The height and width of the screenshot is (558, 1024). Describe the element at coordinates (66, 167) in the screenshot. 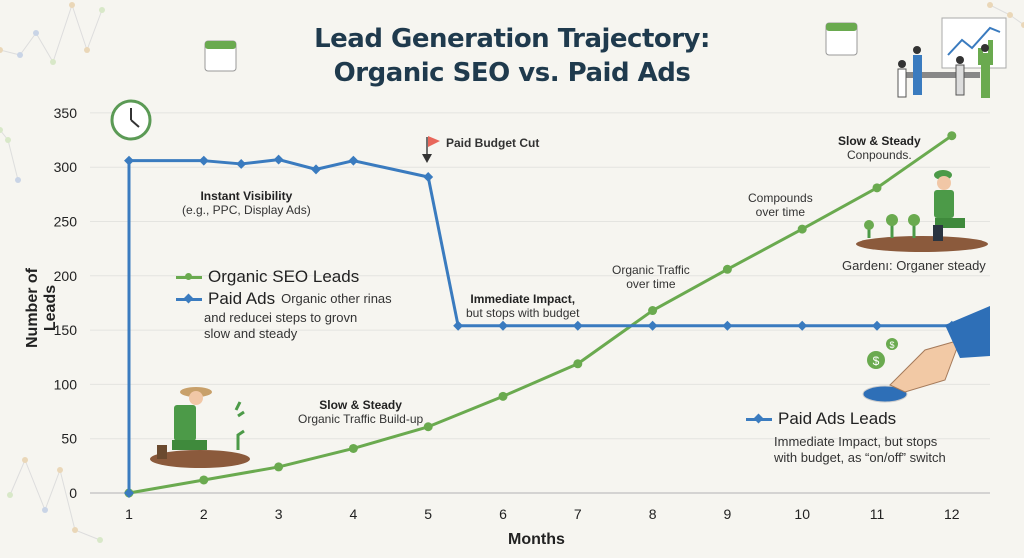

I see `y-tick-label: 300` at that location.